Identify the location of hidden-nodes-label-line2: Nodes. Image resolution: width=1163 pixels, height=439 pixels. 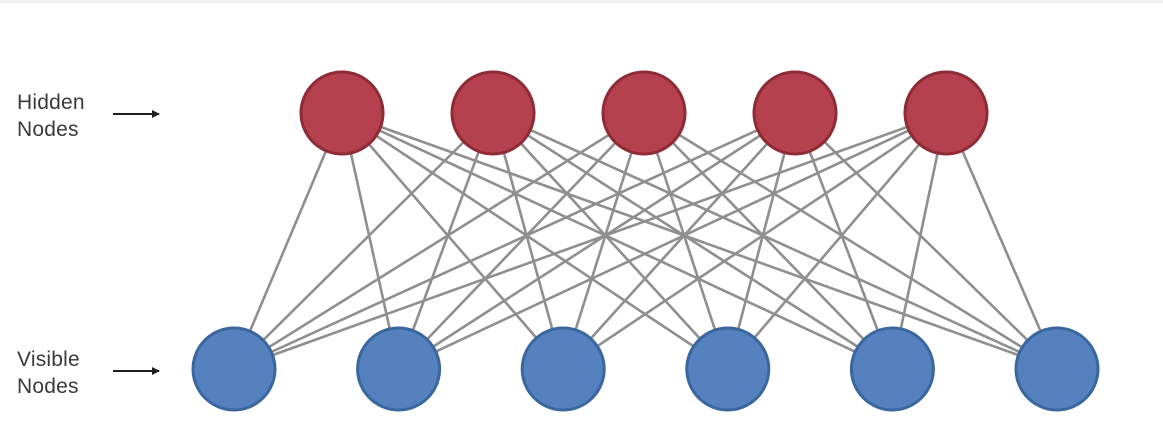
(48, 129).